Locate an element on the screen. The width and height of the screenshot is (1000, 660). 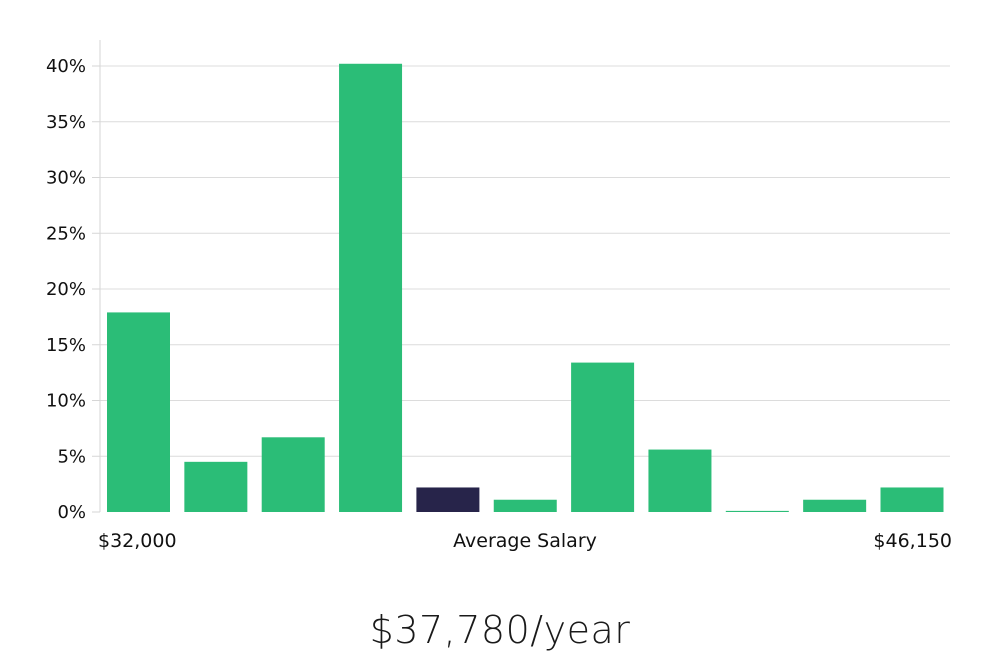
y-tick-label: 30% is located at coordinates (66, 178).